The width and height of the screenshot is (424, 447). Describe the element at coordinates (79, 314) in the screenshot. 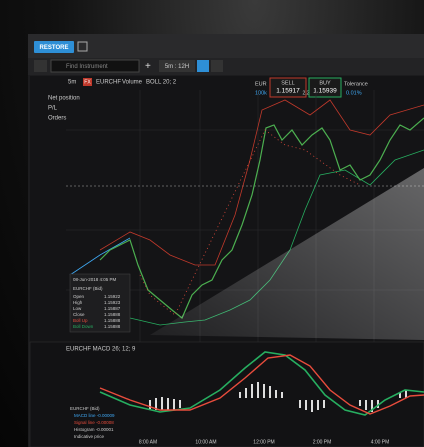

I see `row-label: Close` at that location.